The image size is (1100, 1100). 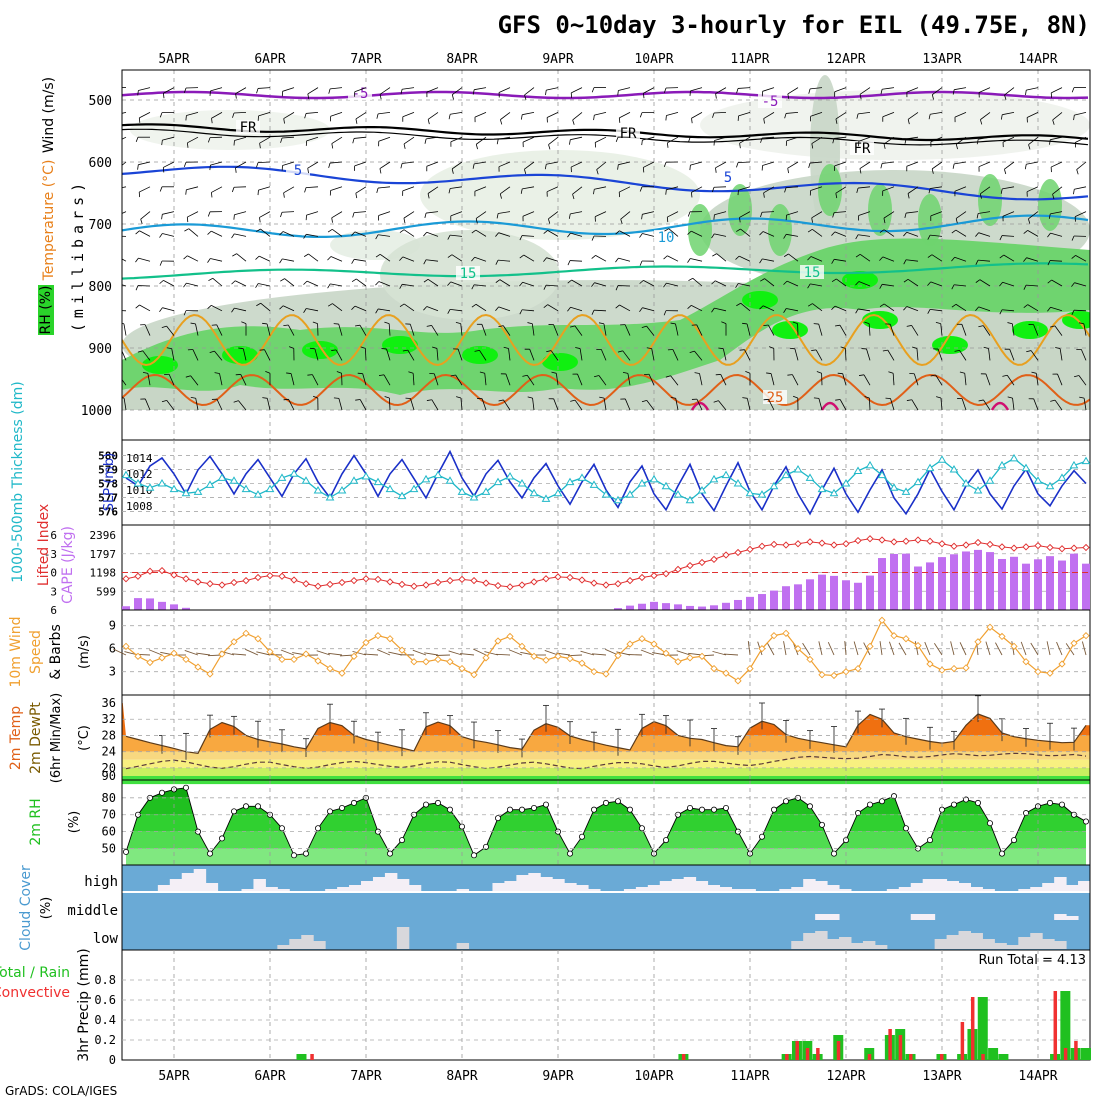 I want to click on precip-legend-convective: Convective, so click(x=35, y=993).